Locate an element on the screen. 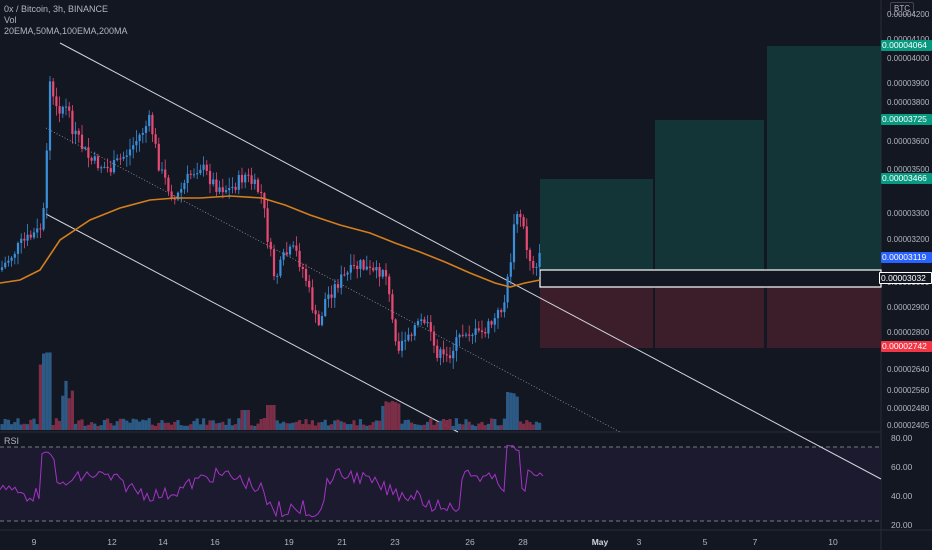  time-axis-label: 14 is located at coordinates (163, 542).